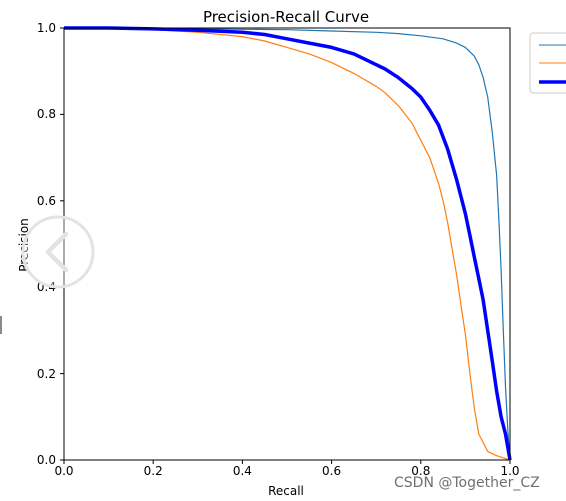  What do you see at coordinates (286, 471) in the screenshot?
I see `x-tick-labels: 0.0 0.2 0.4 0.6 0.8 1.0` at bounding box center [286, 471].